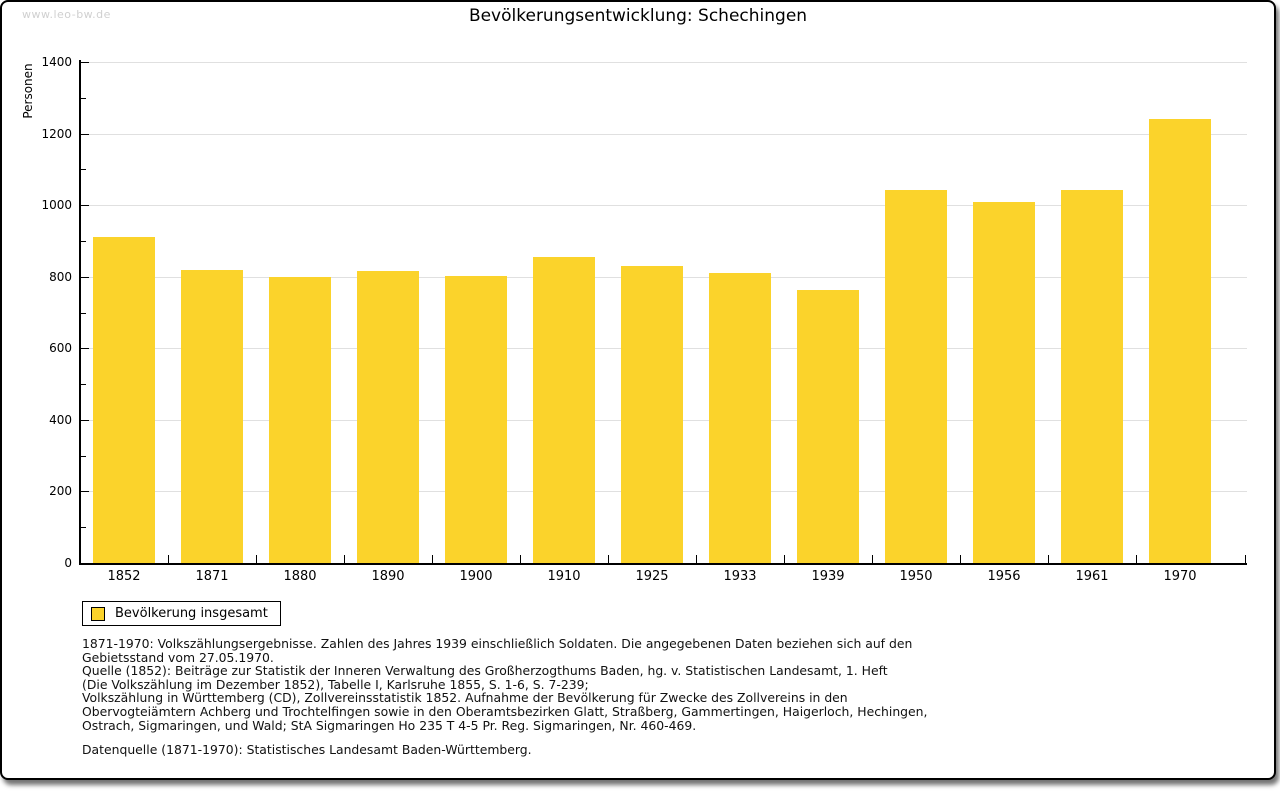 The width and height of the screenshot is (1280, 791). I want to click on x-tick-label-1939: 1939, so click(828, 576).